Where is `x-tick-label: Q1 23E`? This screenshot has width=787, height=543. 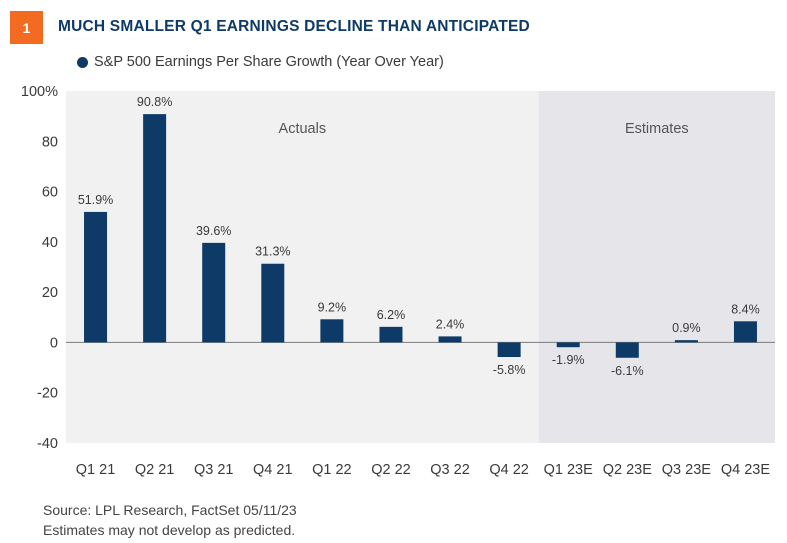 x-tick-label: Q1 23E is located at coordinates (568, 470).